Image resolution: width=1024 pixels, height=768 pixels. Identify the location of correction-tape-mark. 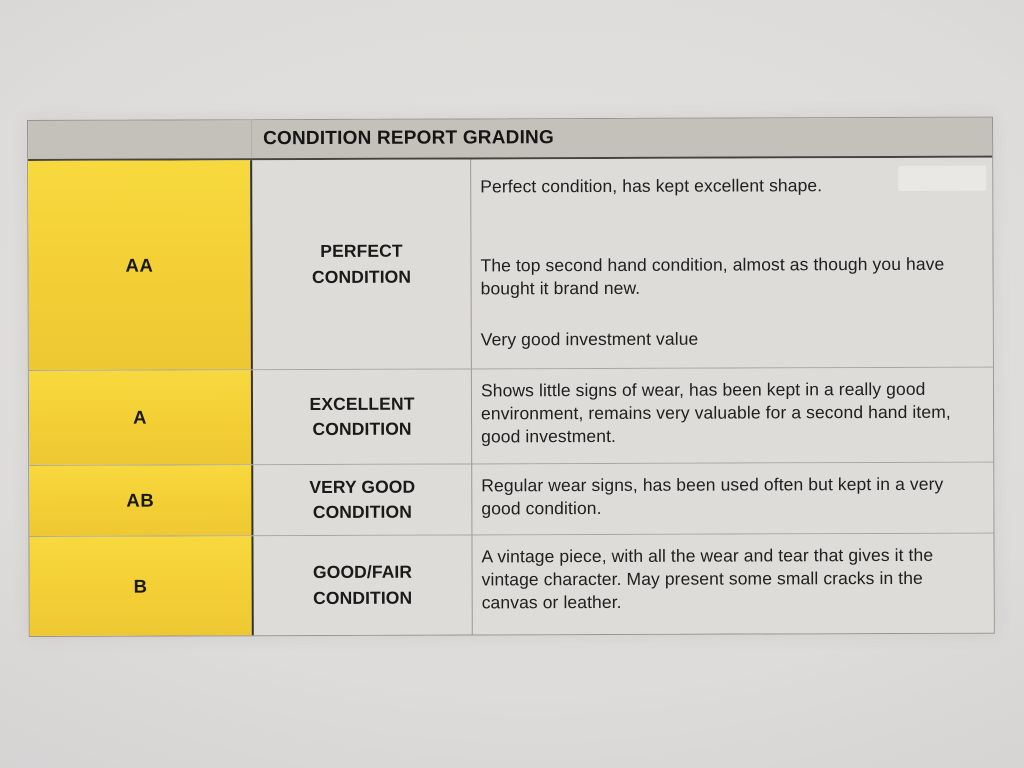
(942, 178).